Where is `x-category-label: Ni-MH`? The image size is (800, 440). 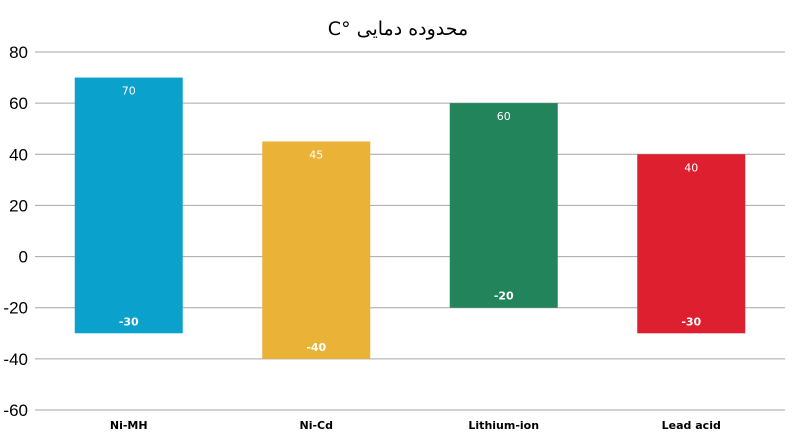 x-category-label: Ni-MH is located at coordinates (129, 425).